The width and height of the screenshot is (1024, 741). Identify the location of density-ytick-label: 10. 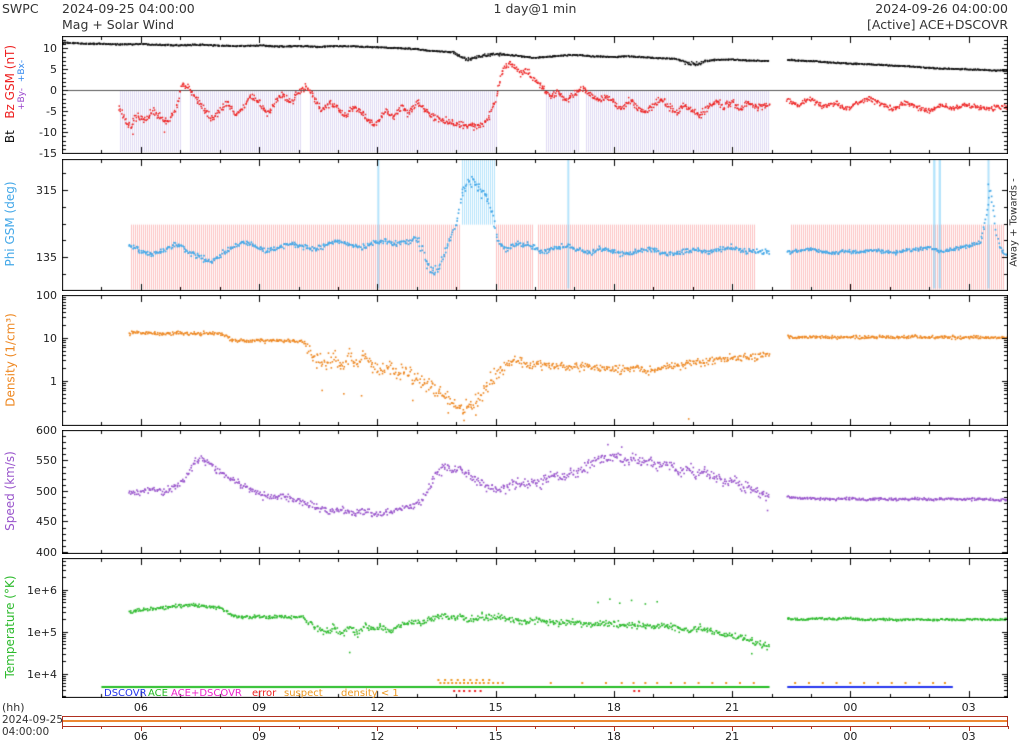
(50, 338).